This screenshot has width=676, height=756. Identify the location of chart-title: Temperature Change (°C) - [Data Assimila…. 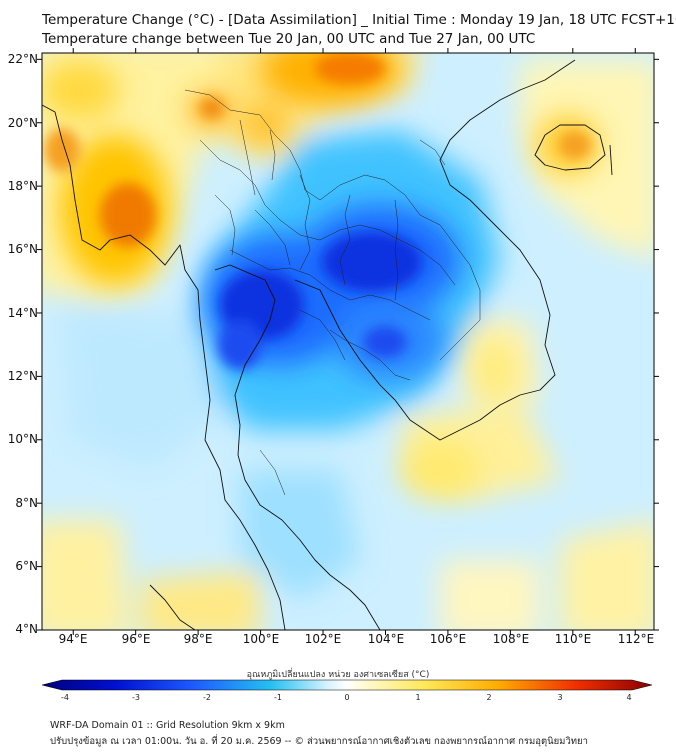
(359, 20).